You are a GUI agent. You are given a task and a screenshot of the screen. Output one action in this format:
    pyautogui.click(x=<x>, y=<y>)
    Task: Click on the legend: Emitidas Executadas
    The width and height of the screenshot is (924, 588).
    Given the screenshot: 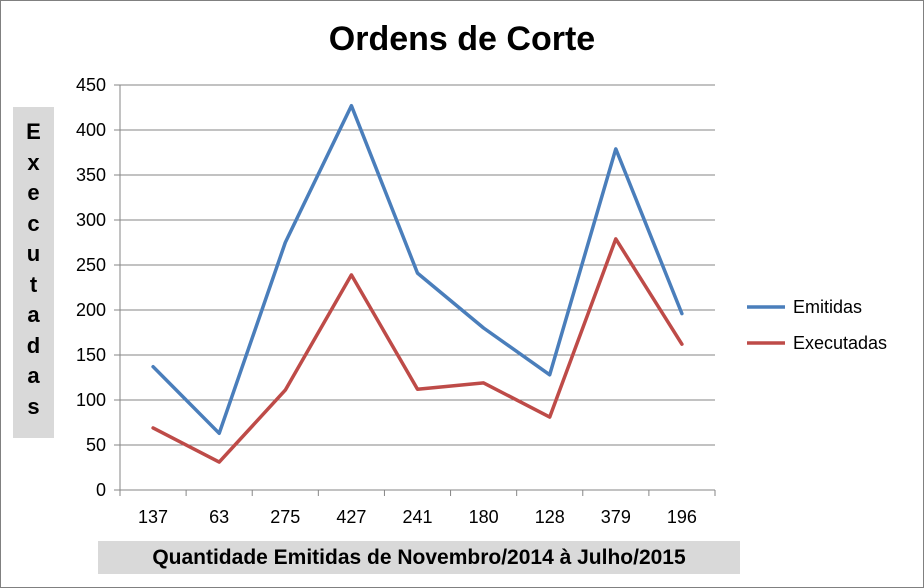 What is the action you would take?
    pyautogui.click(x=817, y=325)
    